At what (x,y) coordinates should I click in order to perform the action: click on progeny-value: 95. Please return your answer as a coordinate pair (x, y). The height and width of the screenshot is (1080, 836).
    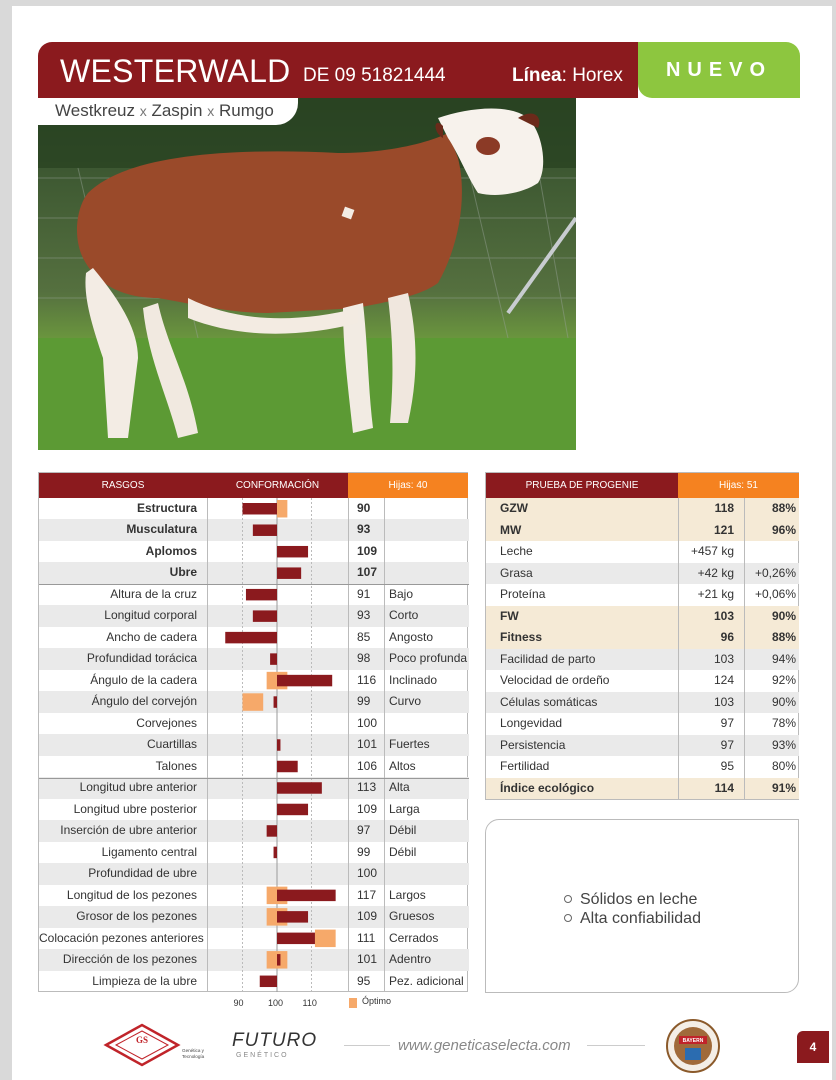
    Looking at the image, I should click on (727, 766).